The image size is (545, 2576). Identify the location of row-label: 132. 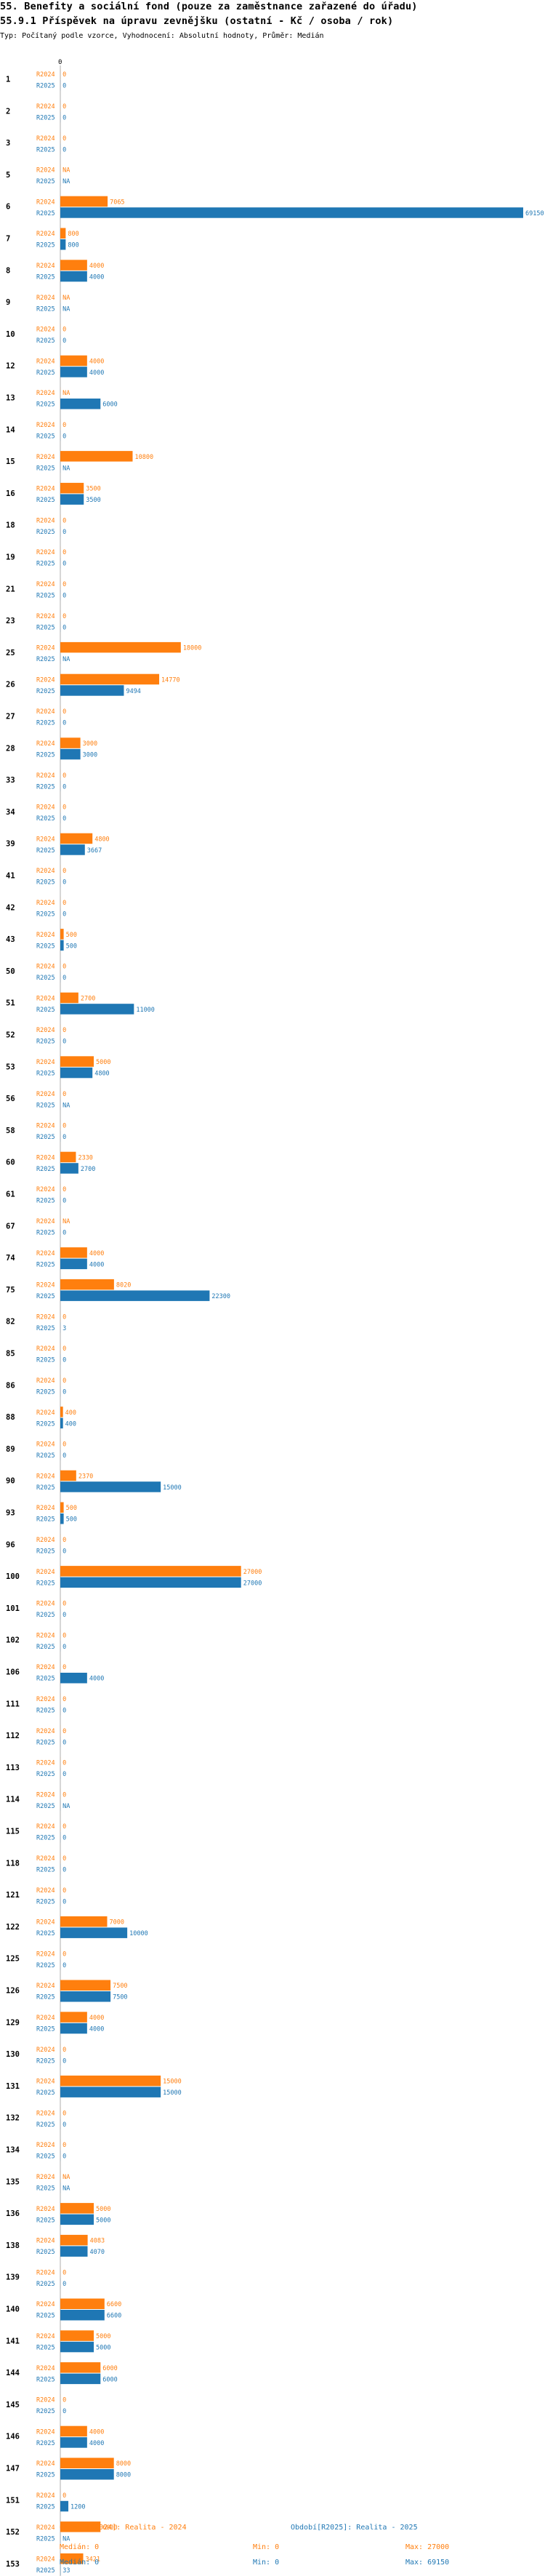
(13, 2118).